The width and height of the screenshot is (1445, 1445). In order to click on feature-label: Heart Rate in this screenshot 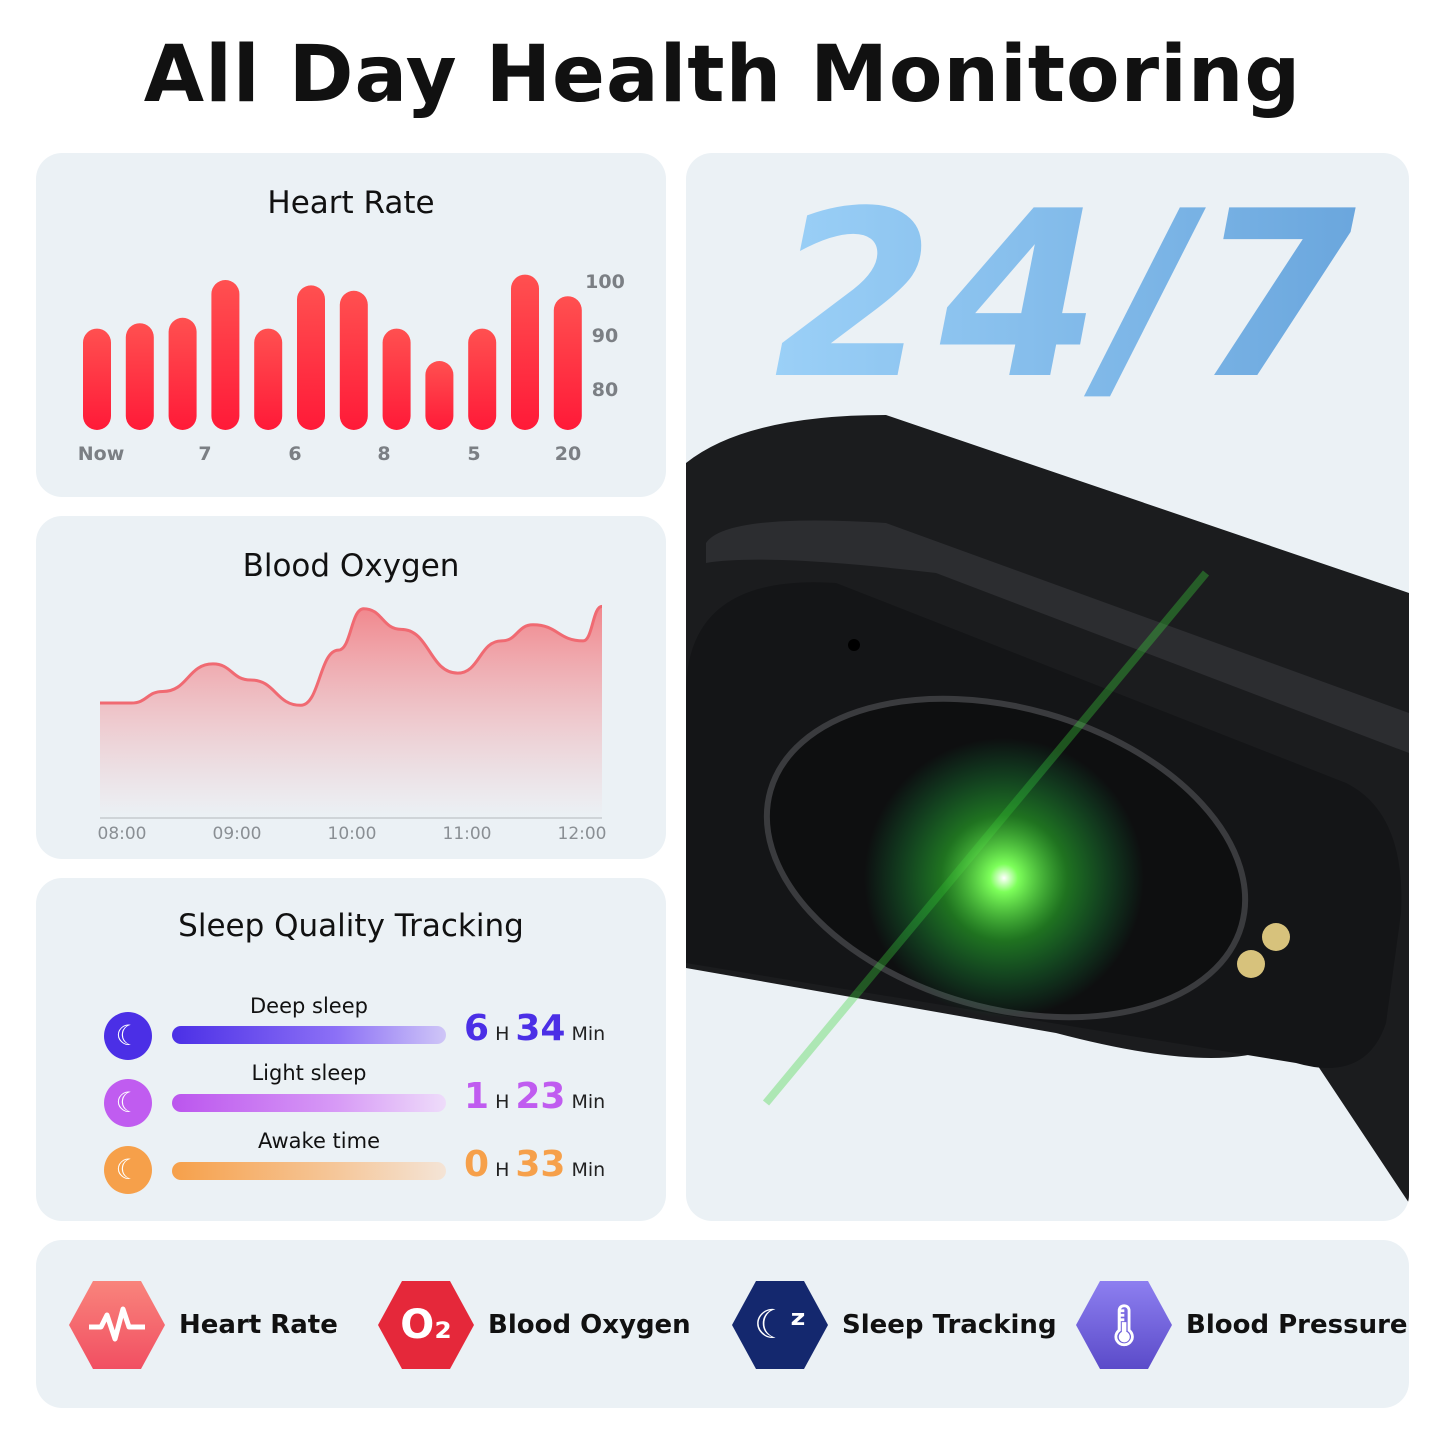, I will do `click(258, 1325)`.